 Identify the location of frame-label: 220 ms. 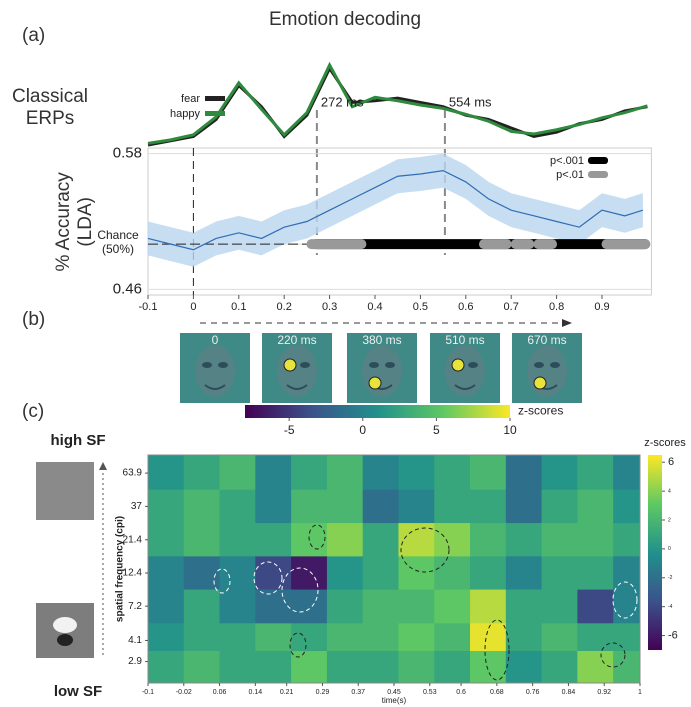
(296, 340).